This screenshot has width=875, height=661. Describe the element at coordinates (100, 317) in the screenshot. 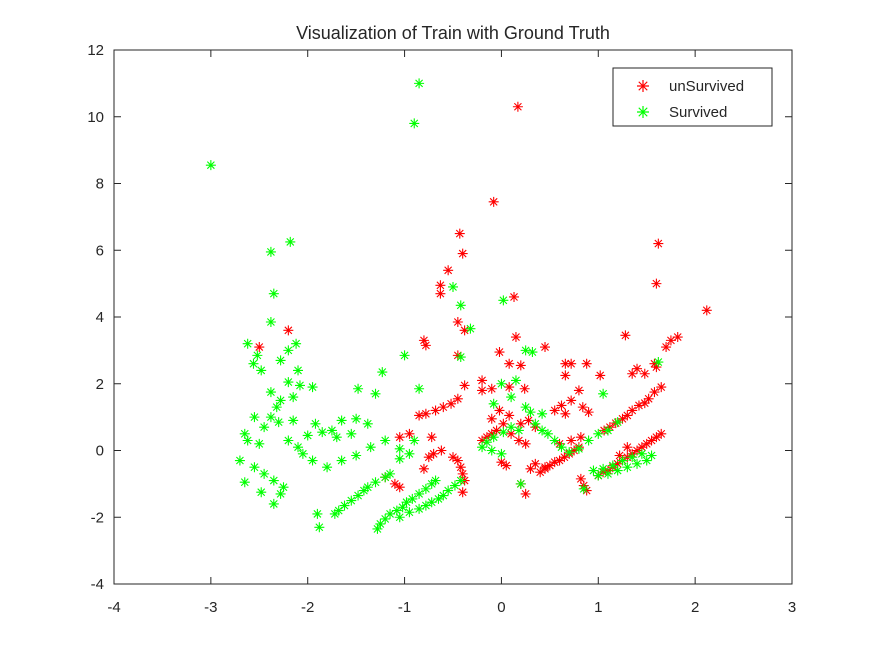

I see `y-tick-label: 4` at that location.